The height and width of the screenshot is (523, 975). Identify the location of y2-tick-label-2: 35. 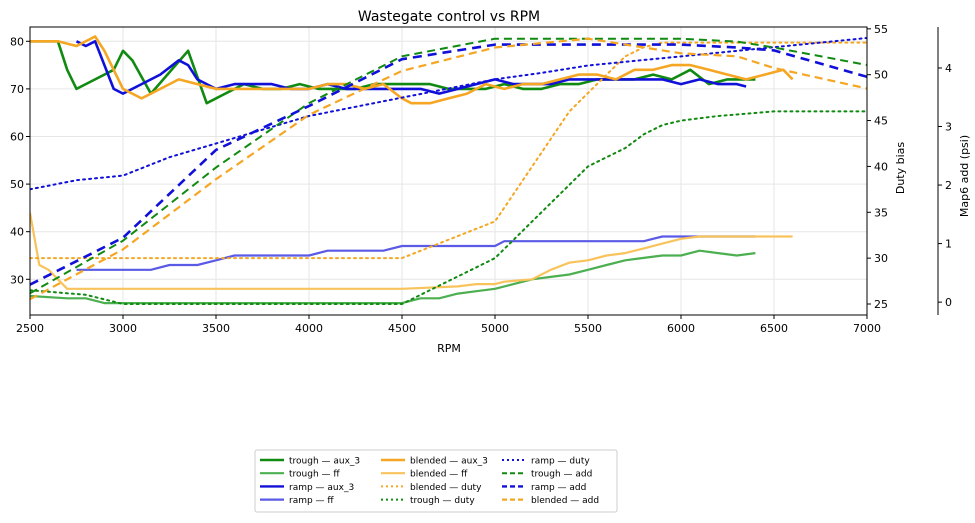
(881, 212).